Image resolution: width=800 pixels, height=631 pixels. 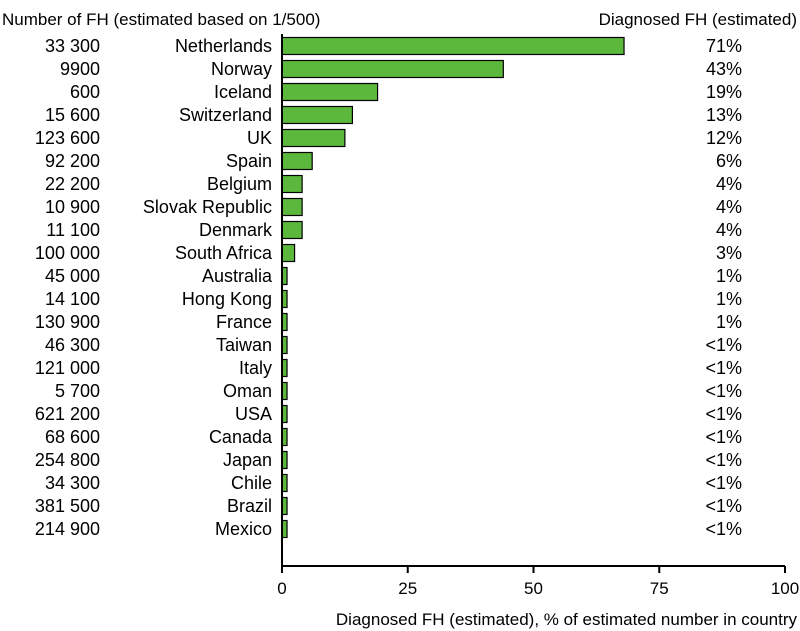 What do you see at coordinates (249, 506) in the screenshot?
I see `country-label: Brazil` at bounding box center [249, 506].